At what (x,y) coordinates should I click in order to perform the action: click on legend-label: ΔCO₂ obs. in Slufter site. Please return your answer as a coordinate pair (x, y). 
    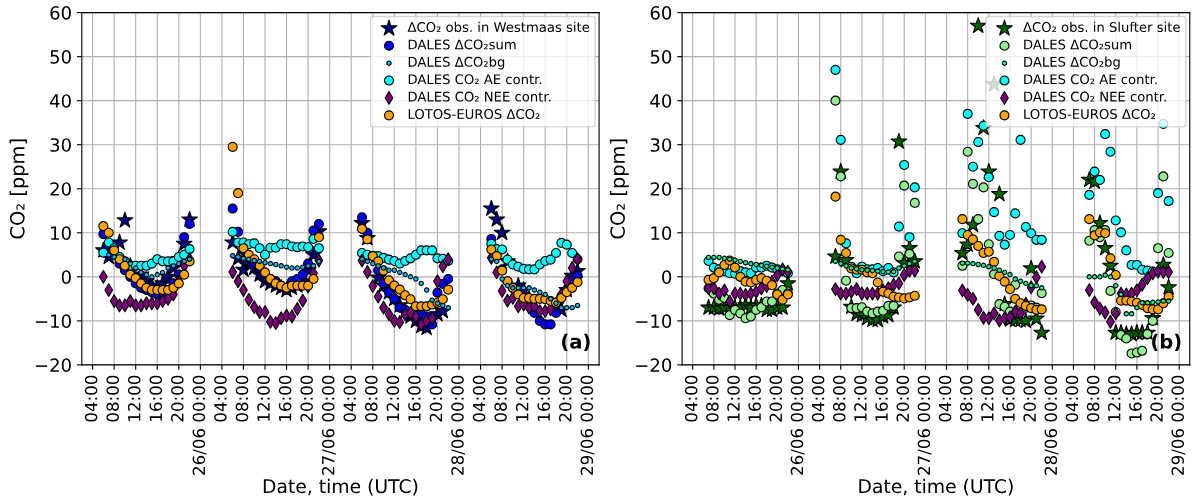
    Looking at the image, I should click on (1101, 27).